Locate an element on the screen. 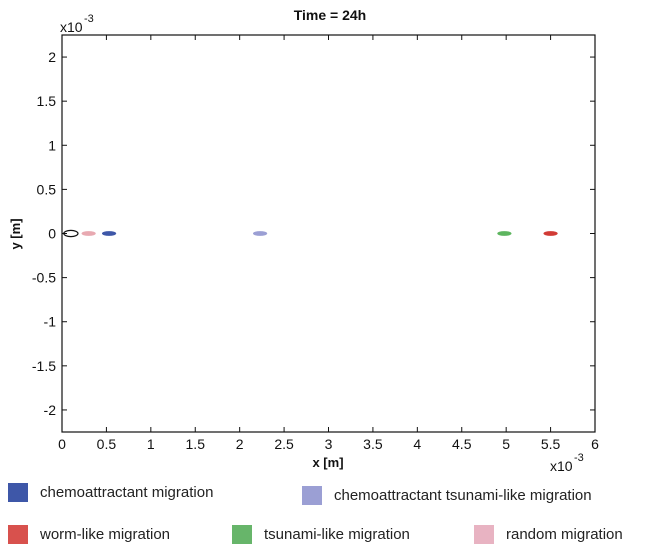  x-tick-label: 5.5 is located at coordinates (551, 444).